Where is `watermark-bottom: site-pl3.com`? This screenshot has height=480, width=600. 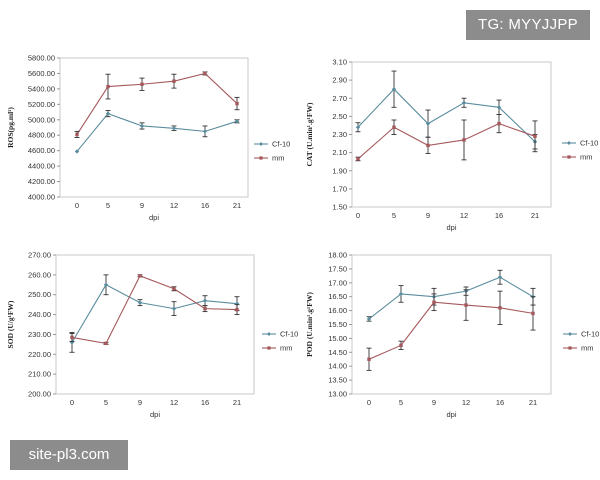
watermark-bottom: site-pl3.com is located at coordinates (69, 455).